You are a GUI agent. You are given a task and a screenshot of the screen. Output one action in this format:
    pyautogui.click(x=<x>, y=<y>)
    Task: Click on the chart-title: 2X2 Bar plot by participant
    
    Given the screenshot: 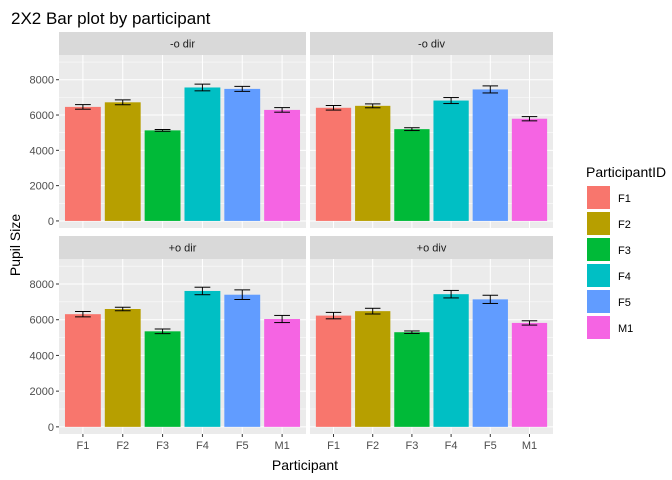 What is the action you would take?
    pyautogui.click(x=111, y=18)
    